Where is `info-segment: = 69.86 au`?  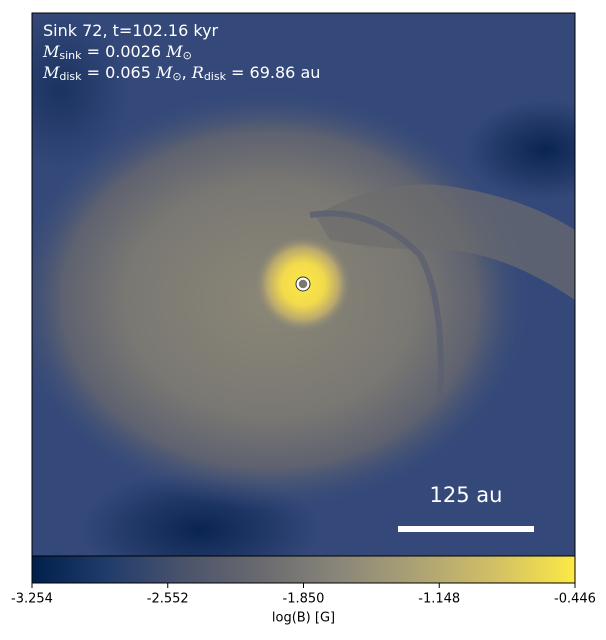 info-segment: = 69.86 au is located at coordinates (273, 72).